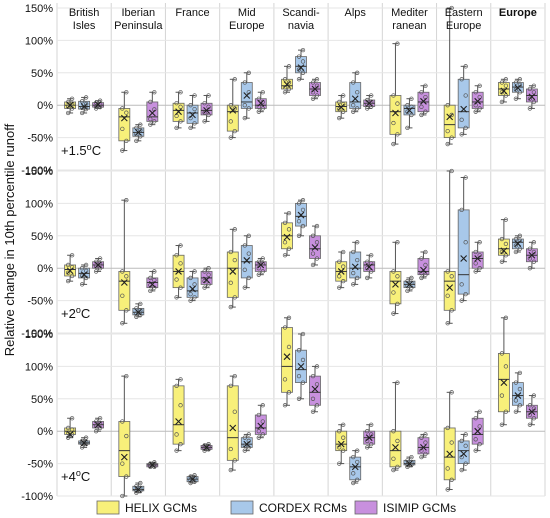 The height and width of the screenshot is (518, 550). Describe the element at coordinates (247, 13) in the screenshot. I see `region-header-line: Mid` at that location.